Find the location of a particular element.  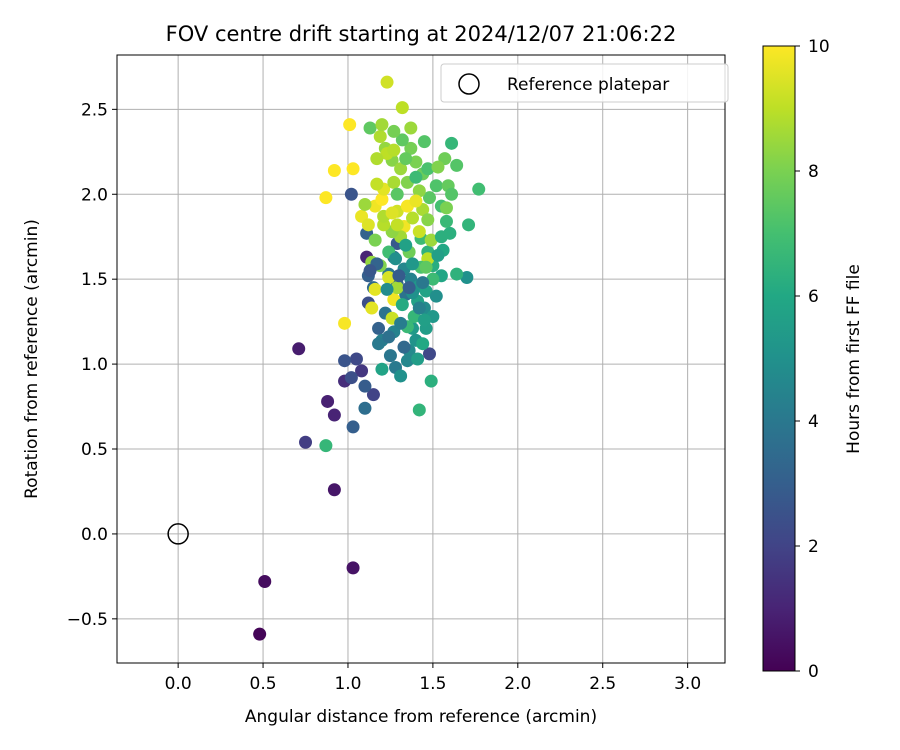

x-axis-ticks: 0.0 0.5 1.0 1.5 2.0 2.5 3.0 is located at coordinates (433, 678).